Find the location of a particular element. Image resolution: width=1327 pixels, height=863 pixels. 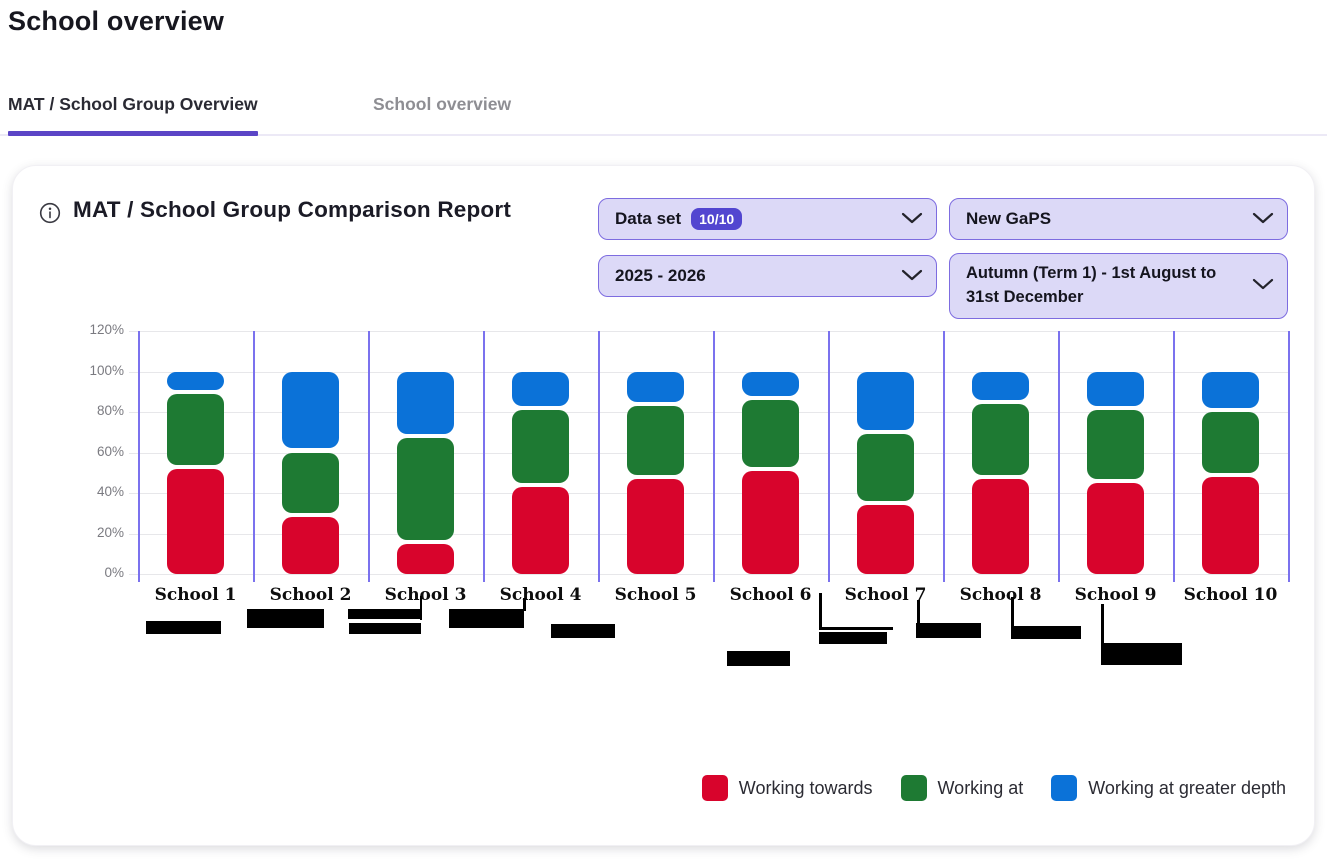

y-axis-tick-label: 120% is located at coordinates (106, 329).